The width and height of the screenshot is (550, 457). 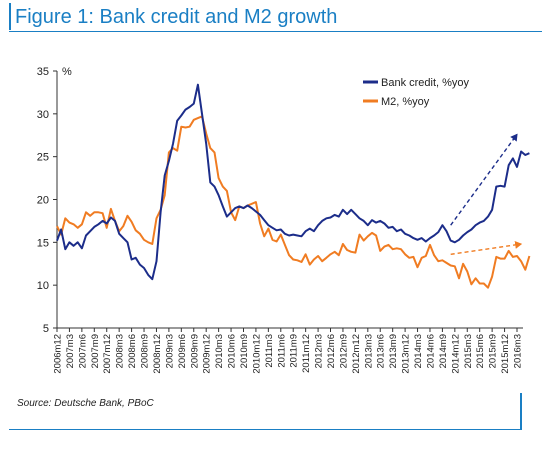 I want to click on x-tick-label: 2007m3, so click(x=70, y=351).